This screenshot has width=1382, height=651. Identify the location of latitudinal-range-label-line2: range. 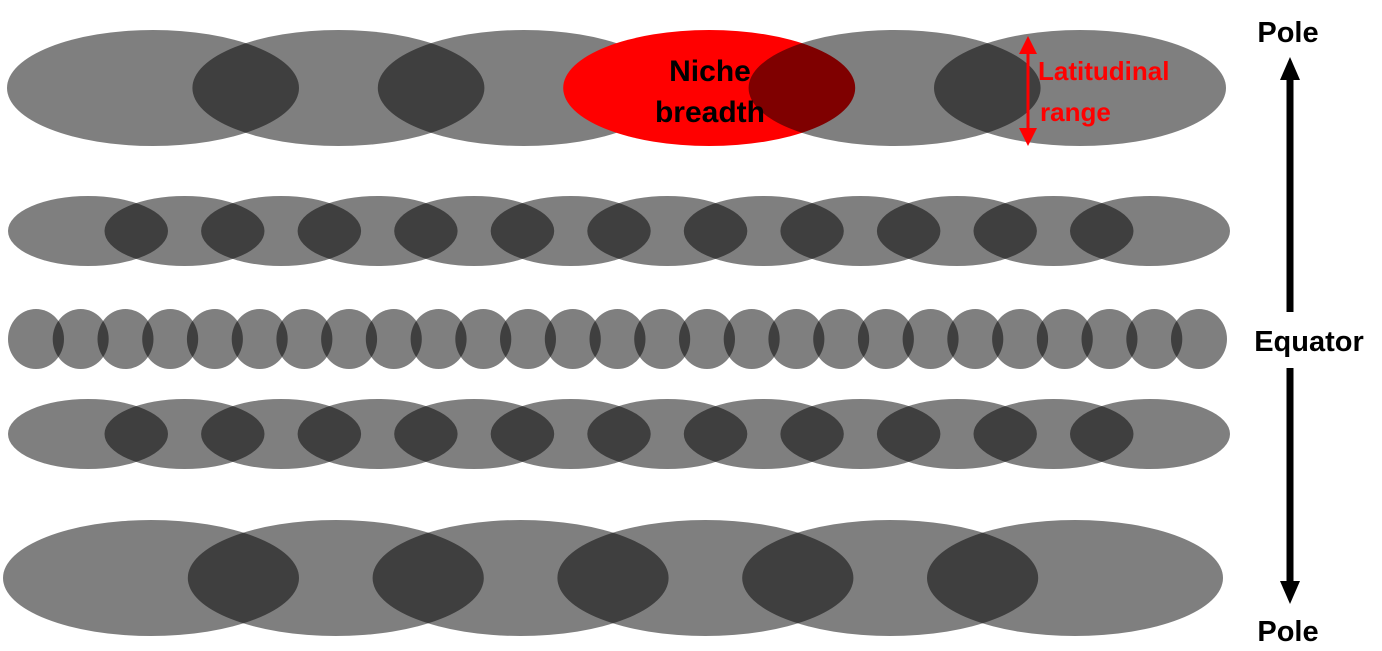
(1075, 112).